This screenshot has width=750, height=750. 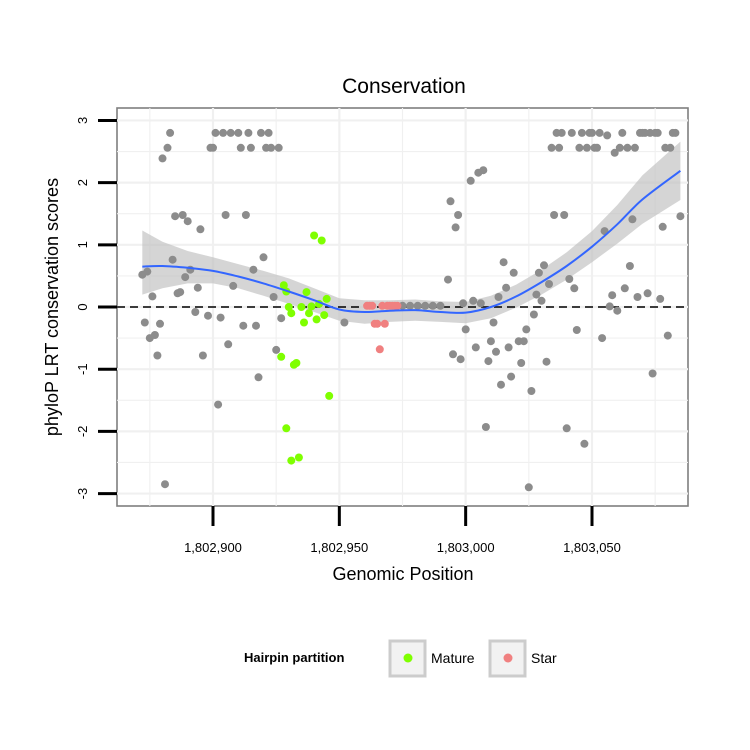 I want to click on y-tick-label: 1, so click(x=82, y=244).